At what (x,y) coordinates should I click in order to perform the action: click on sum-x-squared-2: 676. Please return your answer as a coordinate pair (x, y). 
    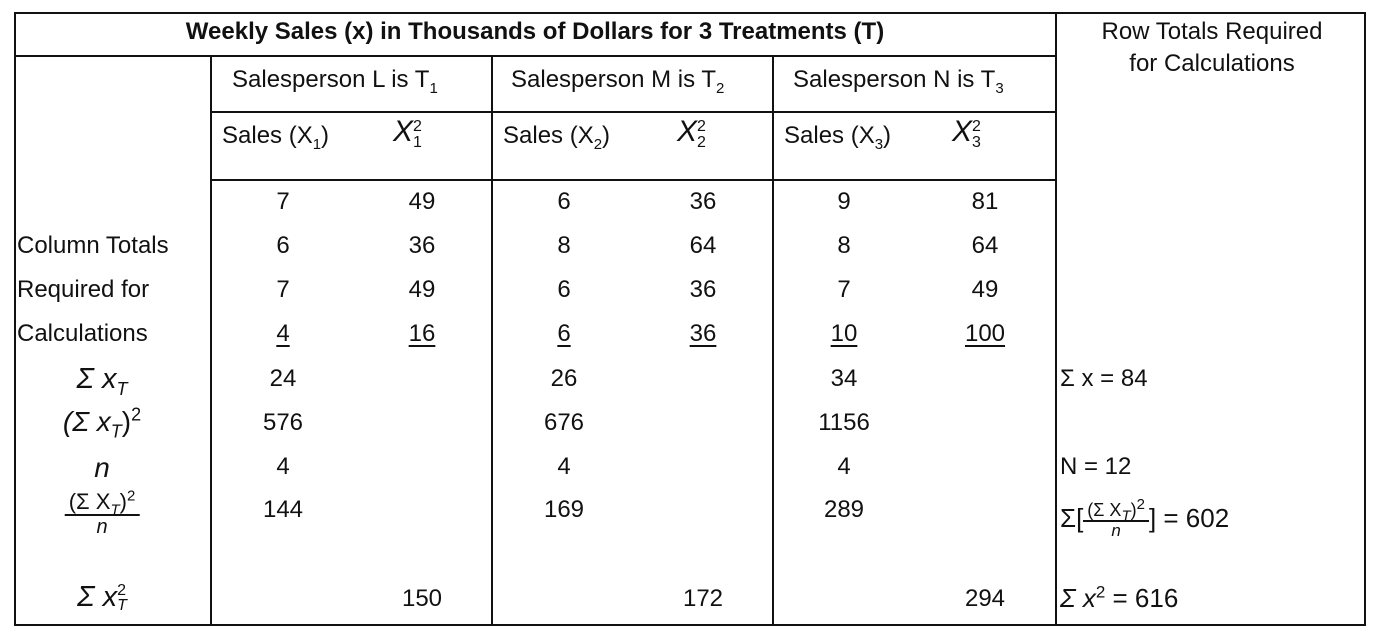
    Looking at the image, I should click on (564, 422).